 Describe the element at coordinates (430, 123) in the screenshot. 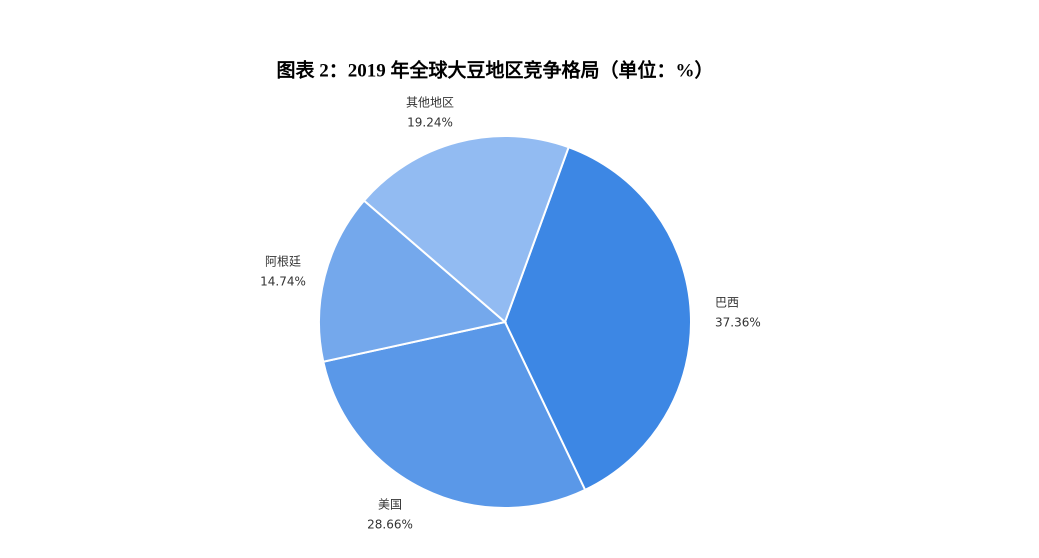

I see `slice-value-label: 19.24%` at that location.